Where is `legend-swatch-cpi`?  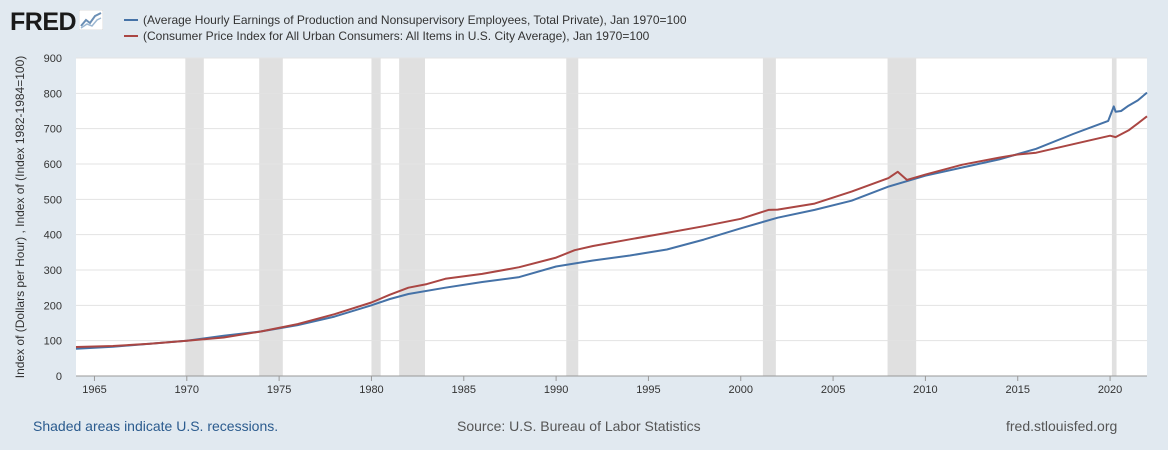
legend-swatch-cpi is located at coordinates (131, 36).